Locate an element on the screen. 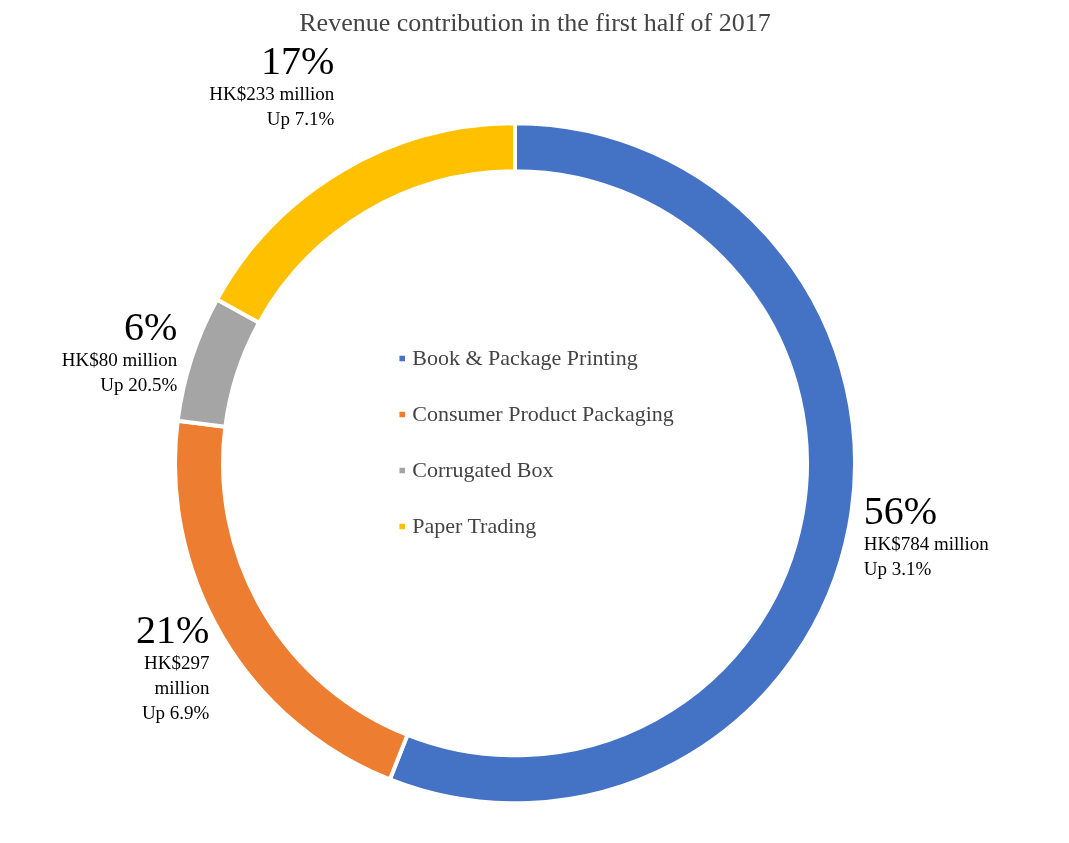  chart-title: Revenue contribution in the first half of 2017 is located at coordinates (535, 22).